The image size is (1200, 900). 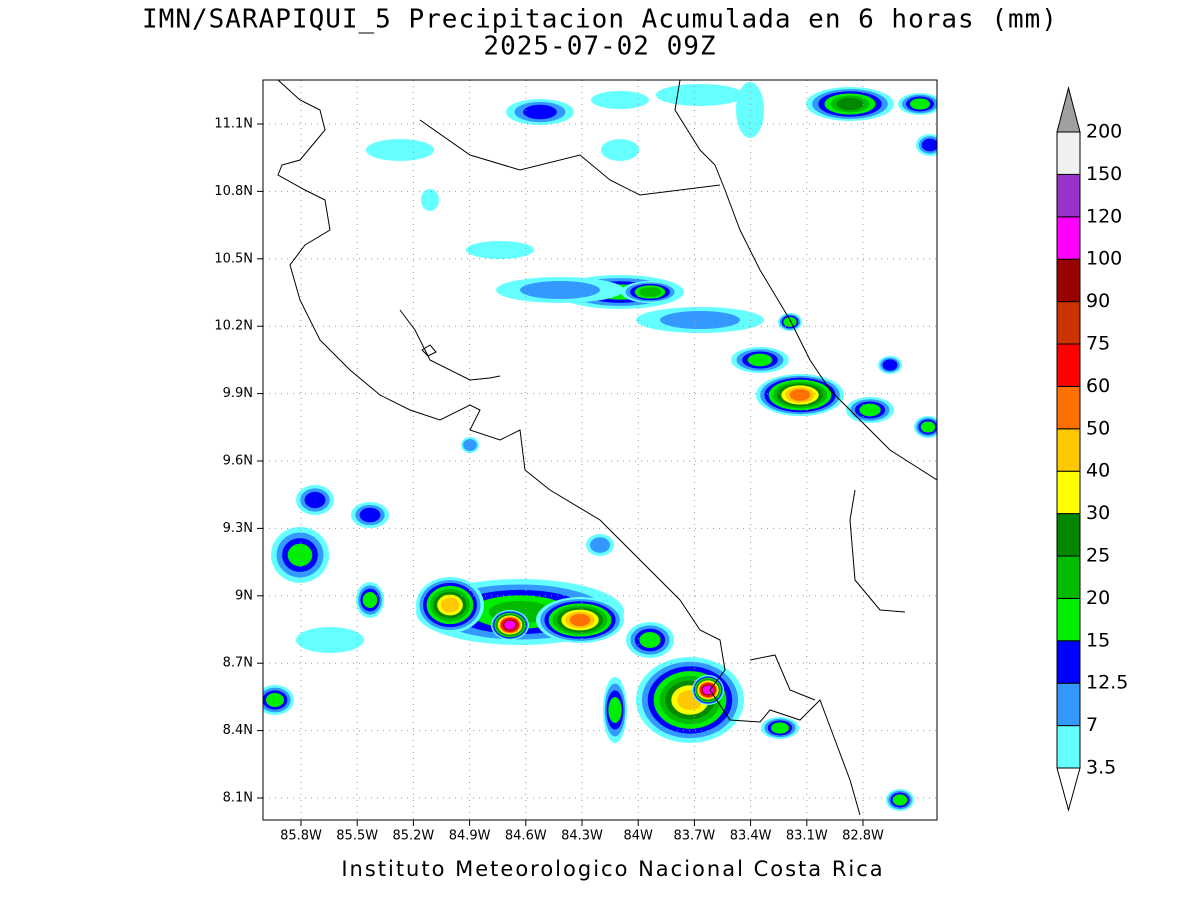 I want to click on lat-label: 10.8N, so click(x=233, y=191).